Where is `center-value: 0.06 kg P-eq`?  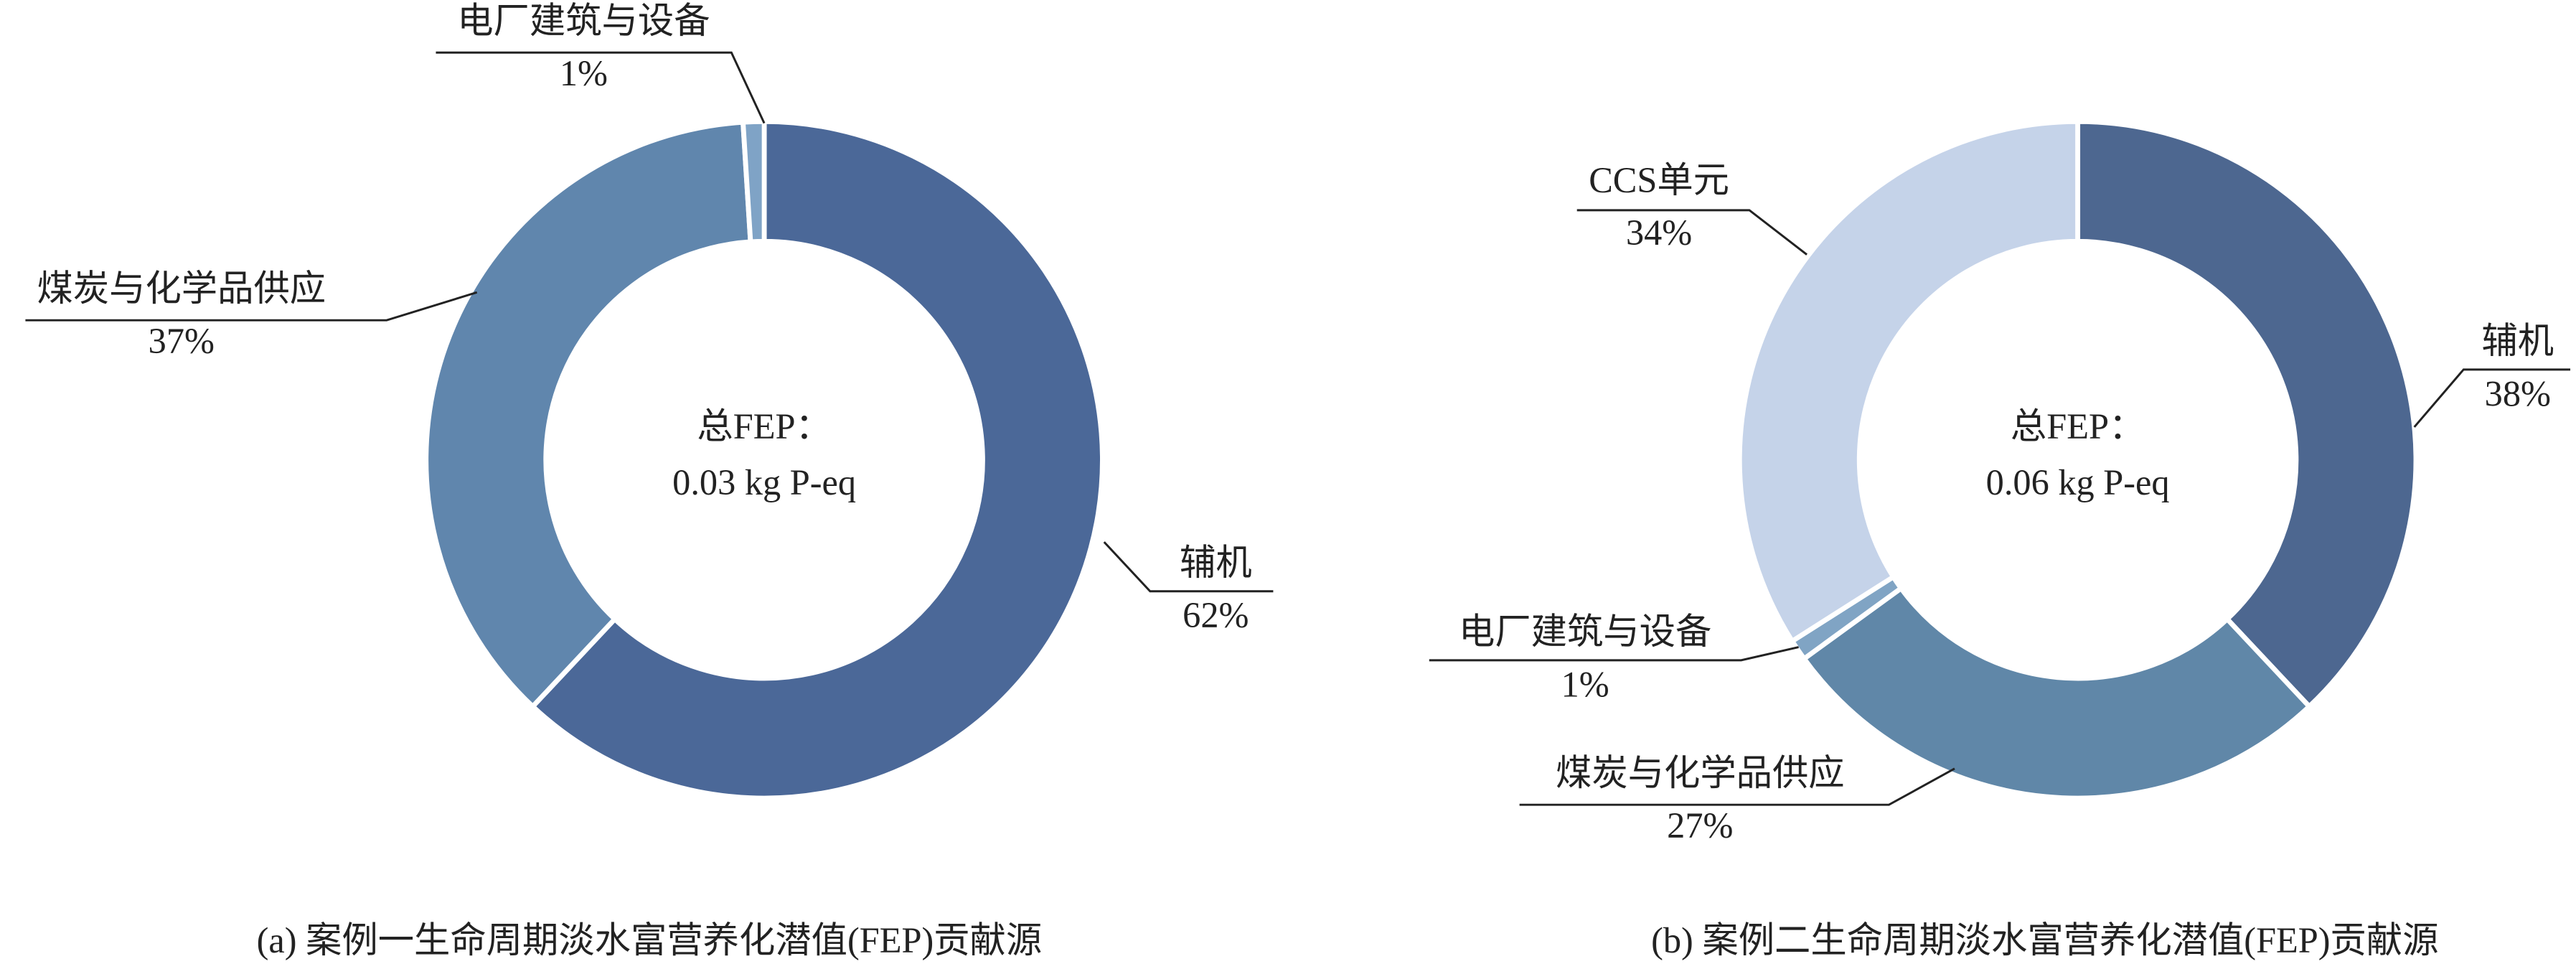 center-value: 0.06 kg P-eq is located at coordinates (2078, 482).